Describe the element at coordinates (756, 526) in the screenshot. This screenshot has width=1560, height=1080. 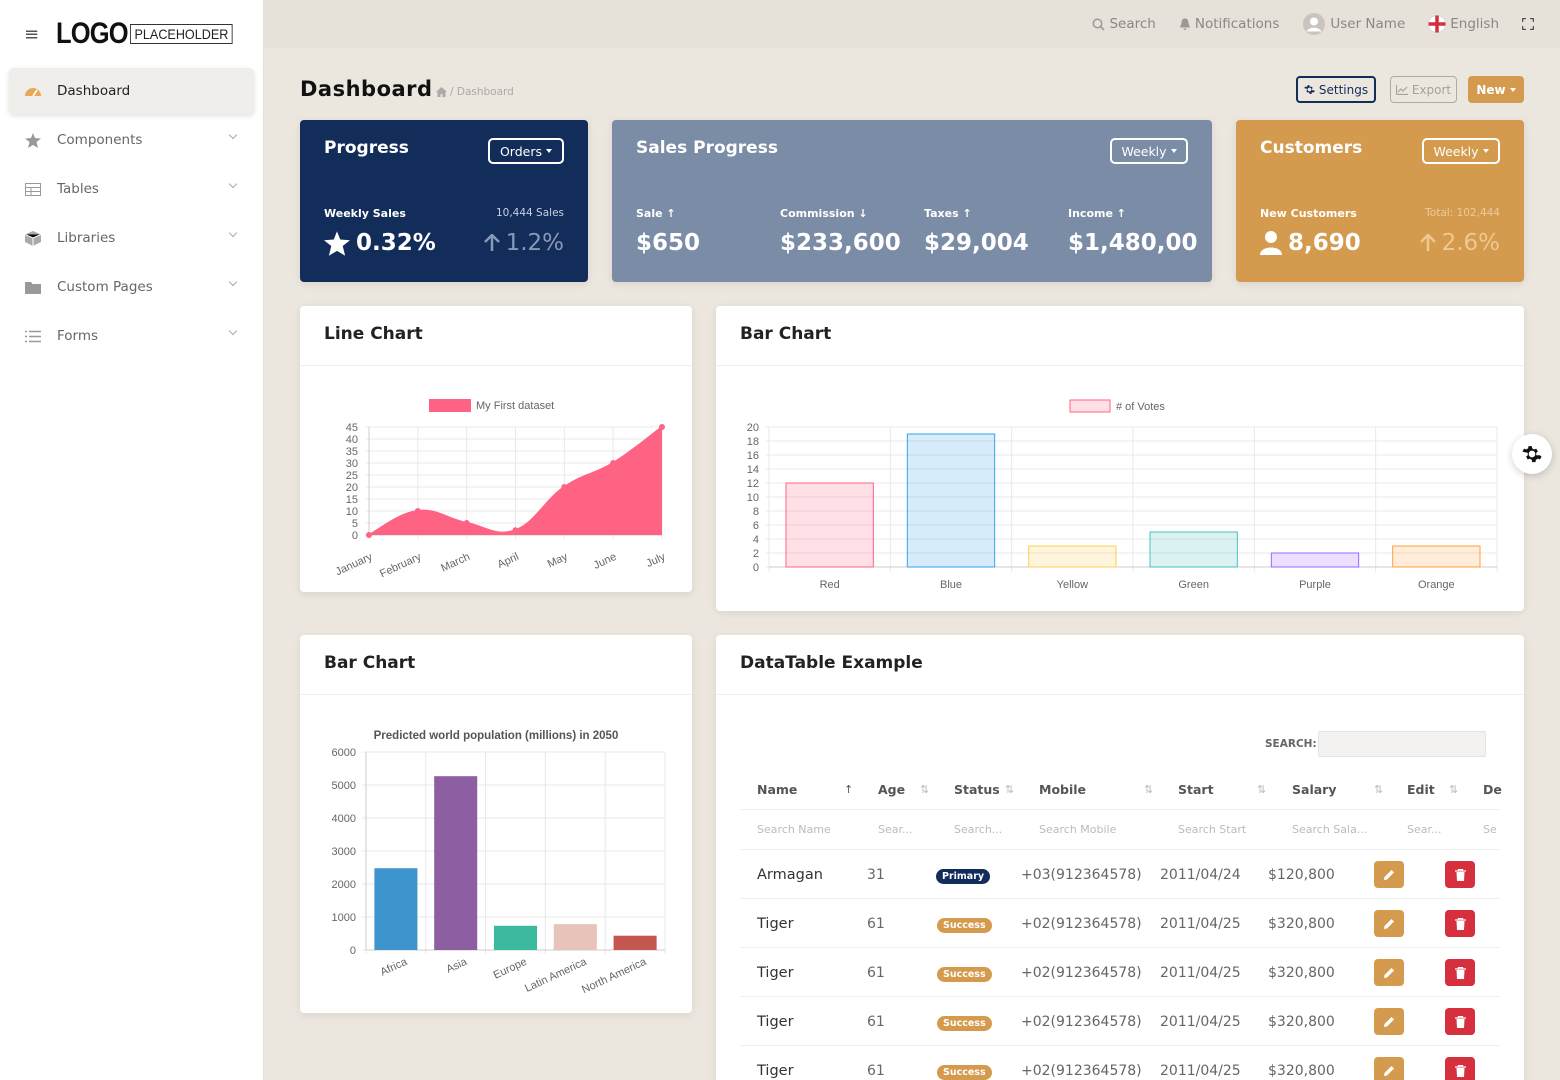
I see `y-tick-label: 6` at that location.